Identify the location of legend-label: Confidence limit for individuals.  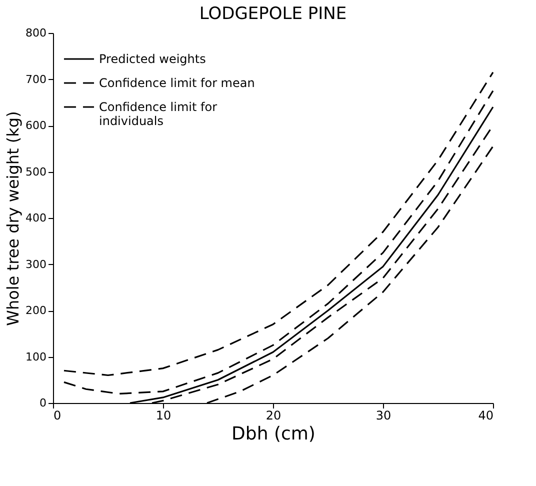
(158, 114).